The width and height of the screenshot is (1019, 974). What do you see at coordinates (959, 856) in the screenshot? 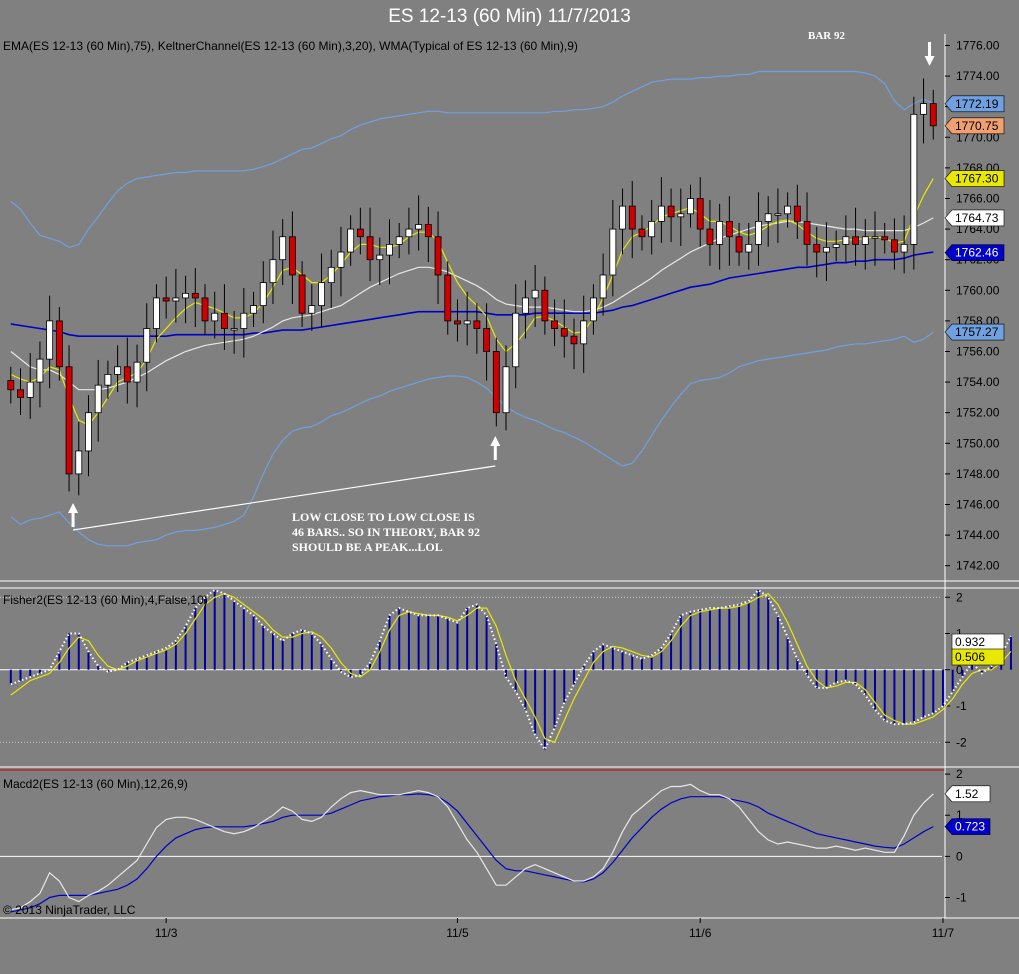
I see `macd-ytick-label: 0` at bounding box center [959, 856].